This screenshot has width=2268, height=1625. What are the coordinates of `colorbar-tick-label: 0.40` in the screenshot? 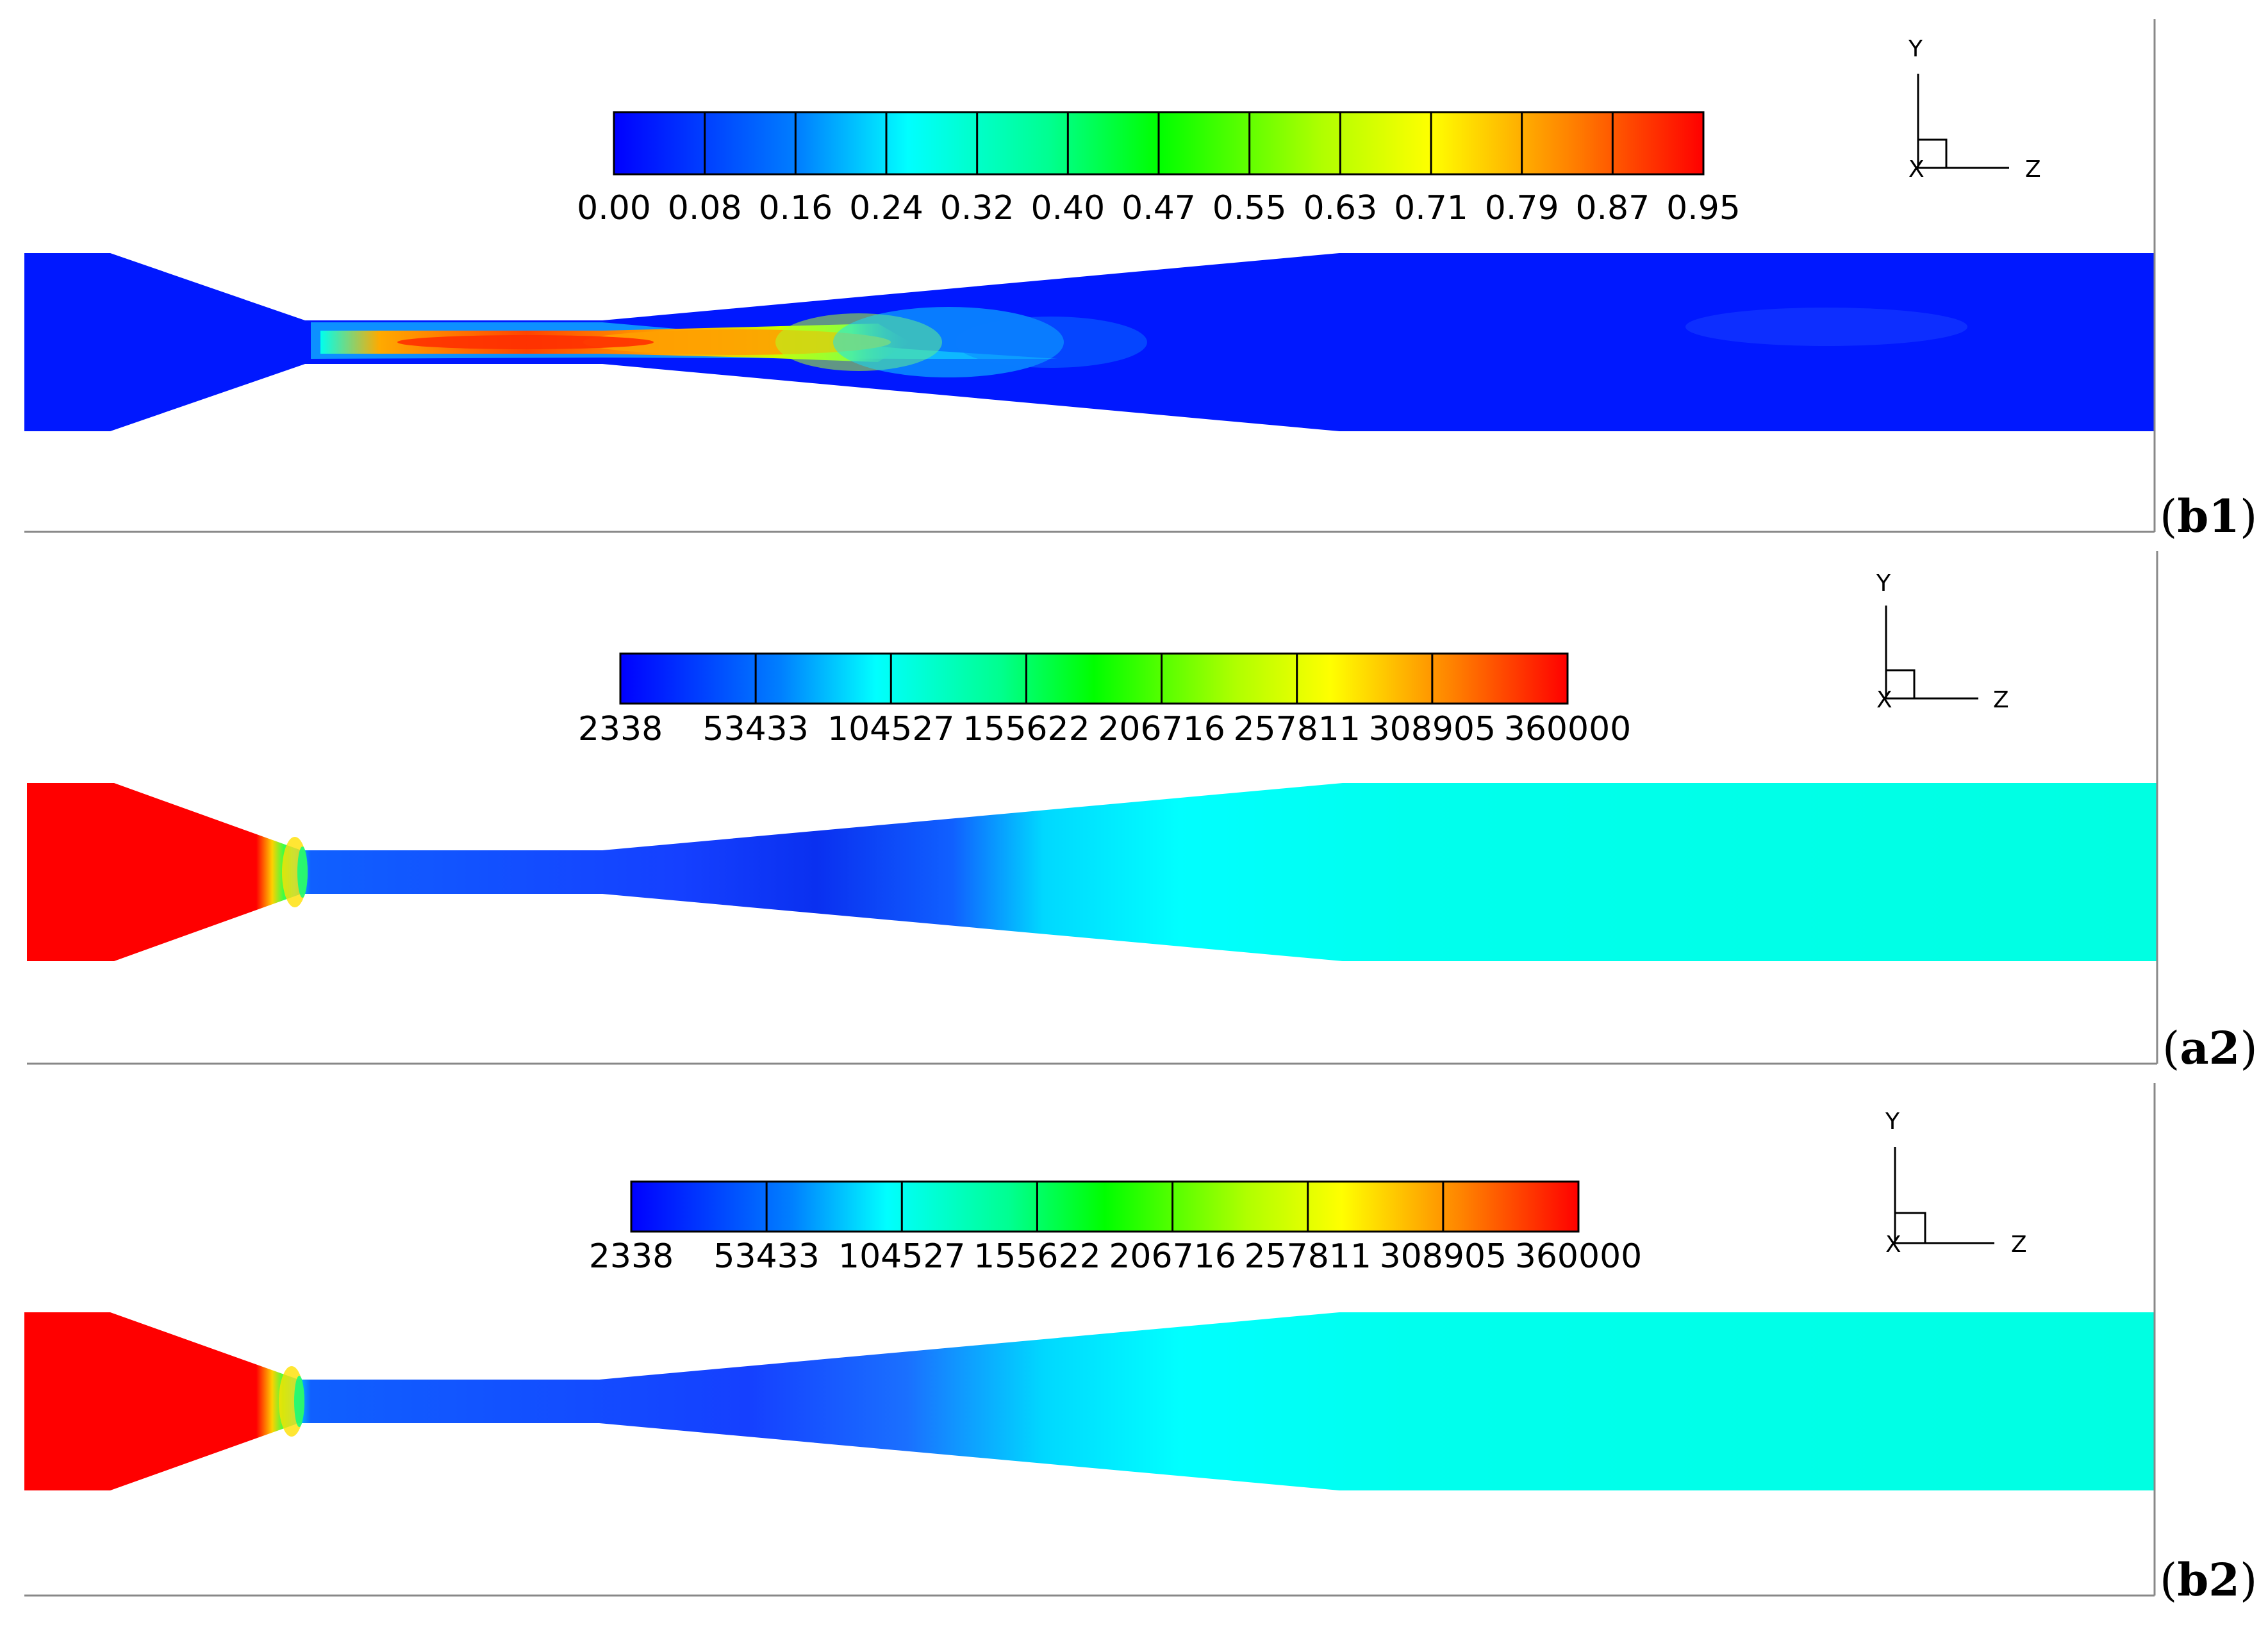 It's located at (1068, 208).